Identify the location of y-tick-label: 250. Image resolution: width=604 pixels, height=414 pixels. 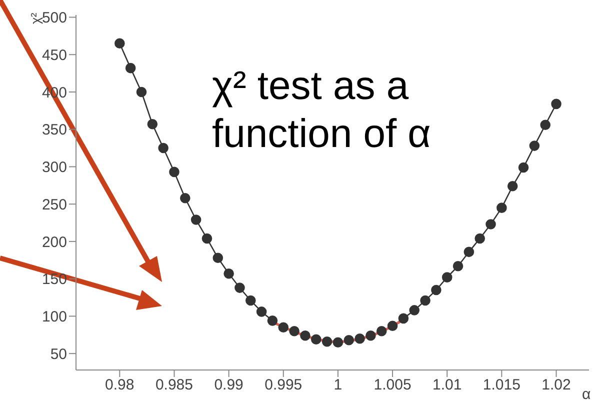
(54, 205).